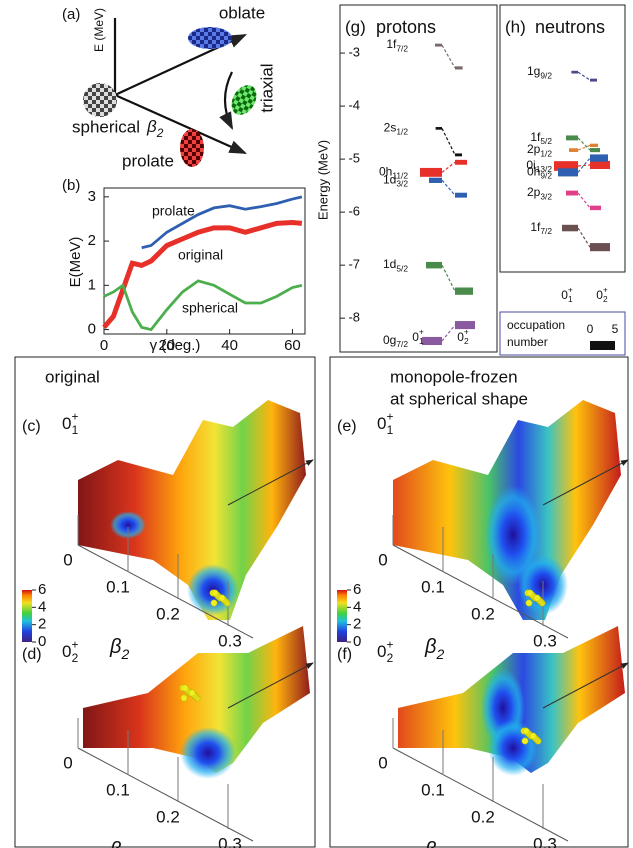  Describe the element at coordinates (527, 342) in the screenshot. I see `label: number` at that location.